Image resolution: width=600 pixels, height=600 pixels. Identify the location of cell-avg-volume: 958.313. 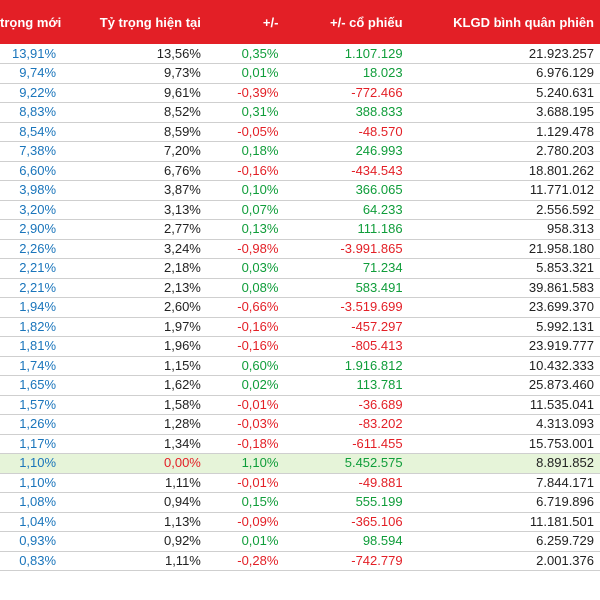
(570, 229).